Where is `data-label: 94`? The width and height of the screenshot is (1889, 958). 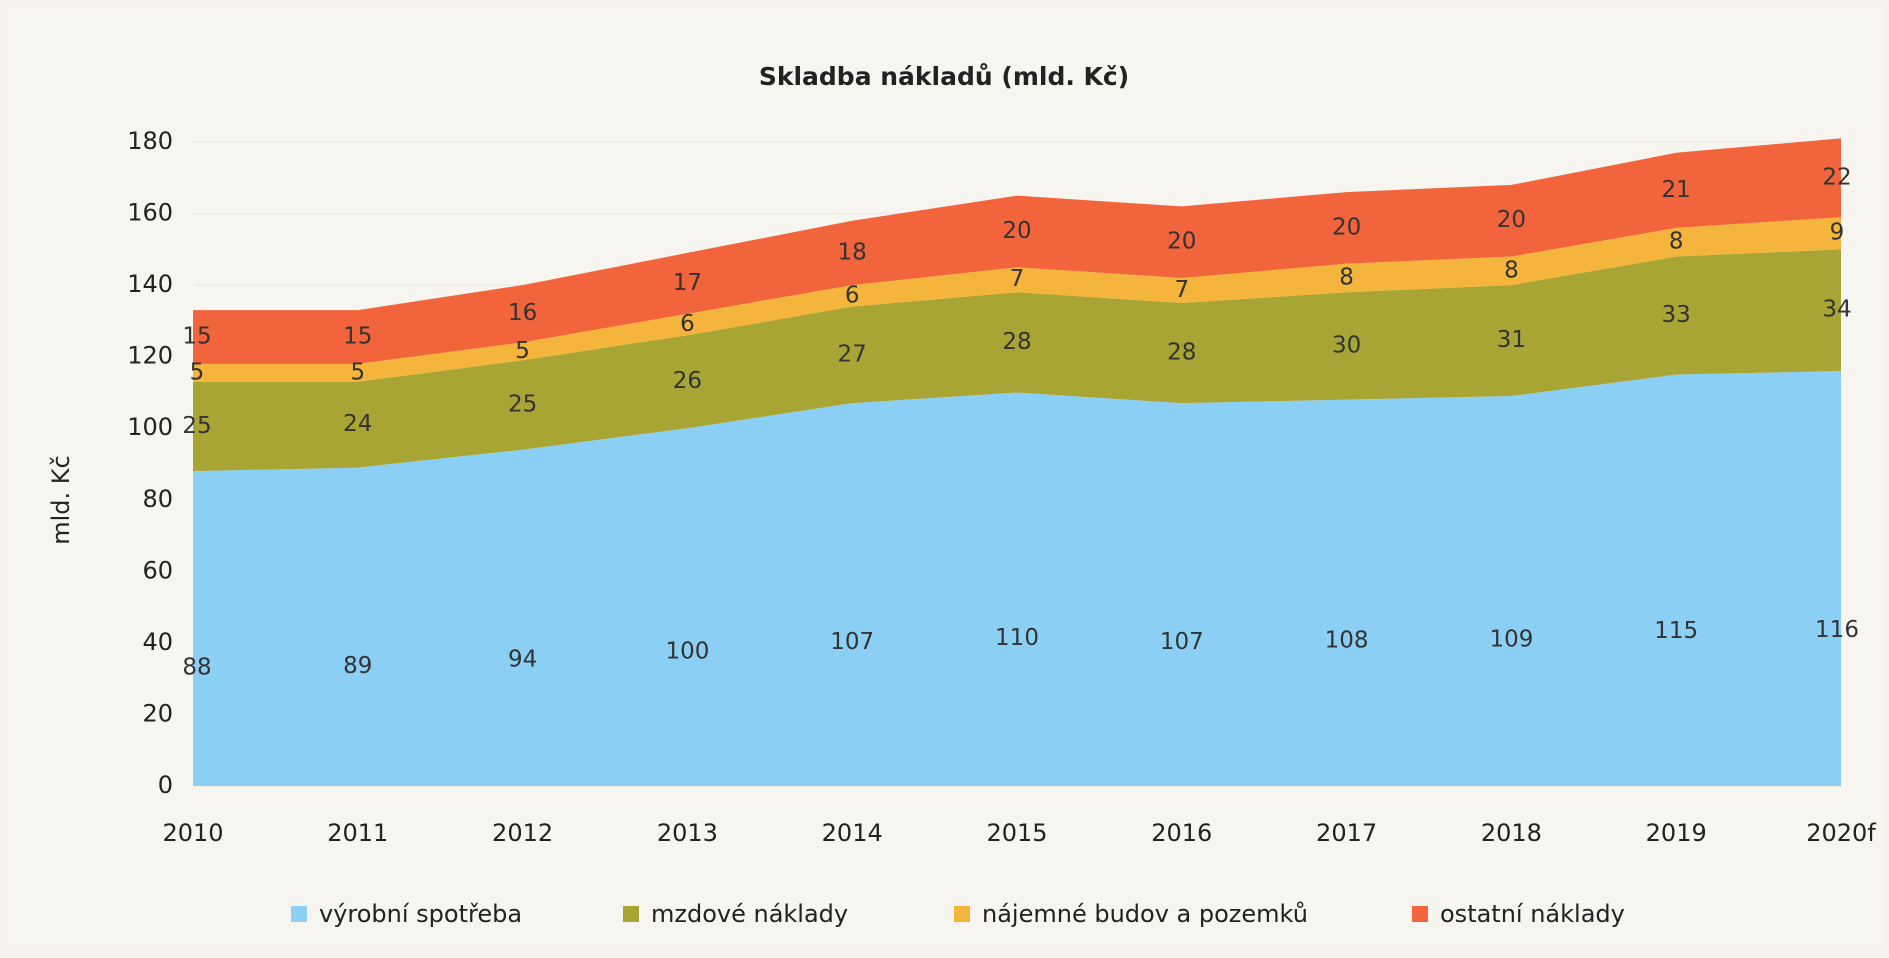
data-label: 94 is located at coordinates (522, 659).